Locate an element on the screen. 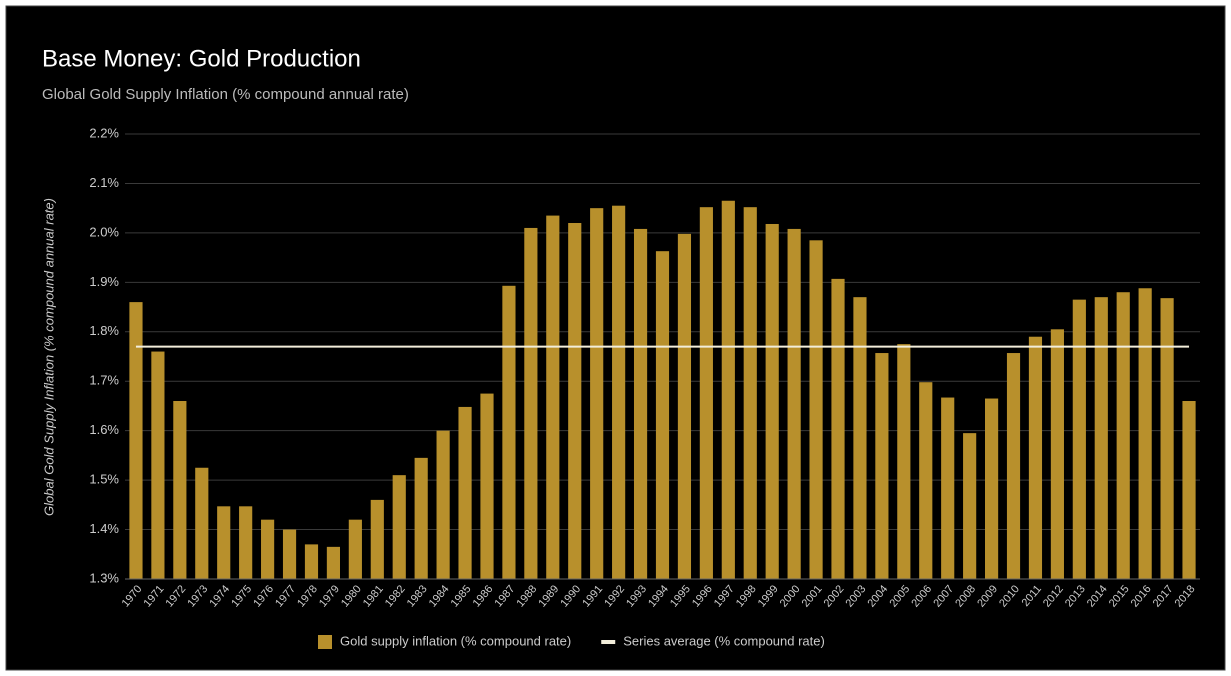  y-tick-label: 1.3% is located at coordinates (104, 577).